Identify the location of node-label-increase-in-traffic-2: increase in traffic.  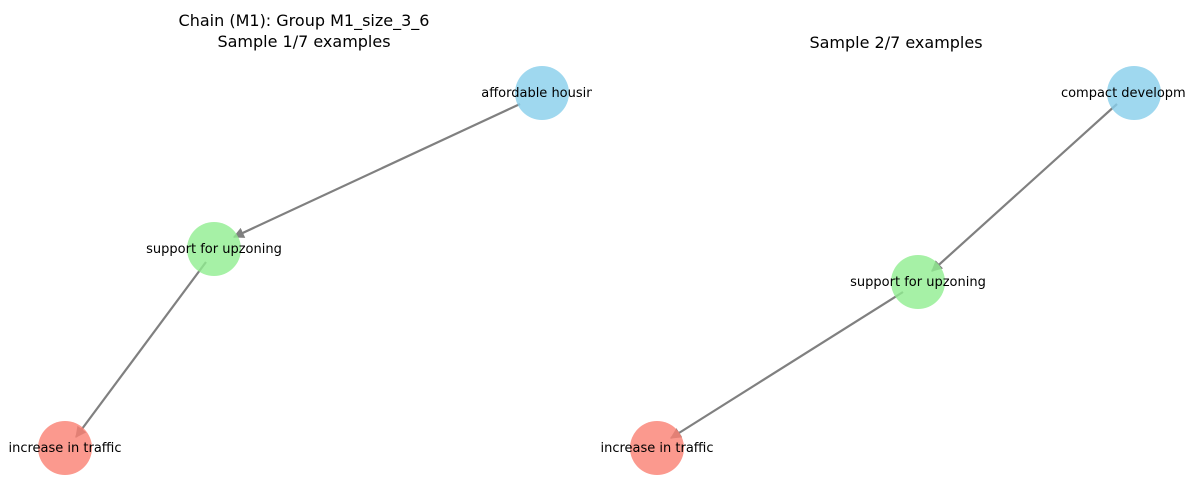
(656, 448).